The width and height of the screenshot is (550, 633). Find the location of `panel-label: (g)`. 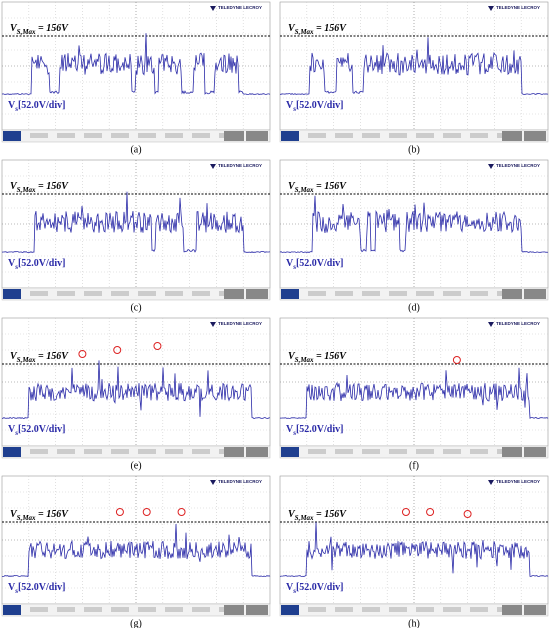

panel-label: (g) is located at coordinates (136, 623).